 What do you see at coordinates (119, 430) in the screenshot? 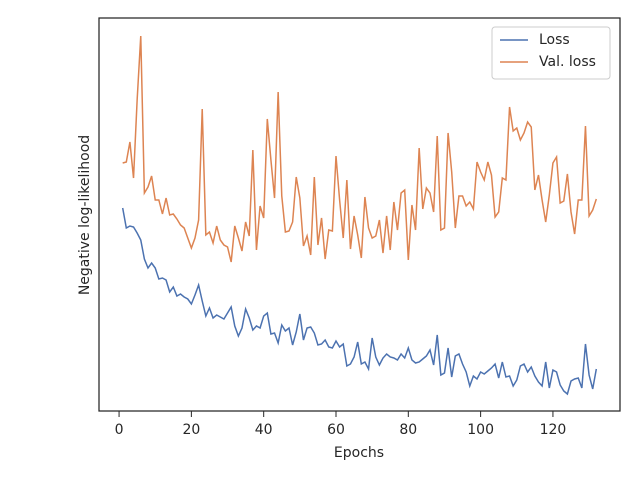
I see `x-tick-label: 0` at bounding box center [119, 430].